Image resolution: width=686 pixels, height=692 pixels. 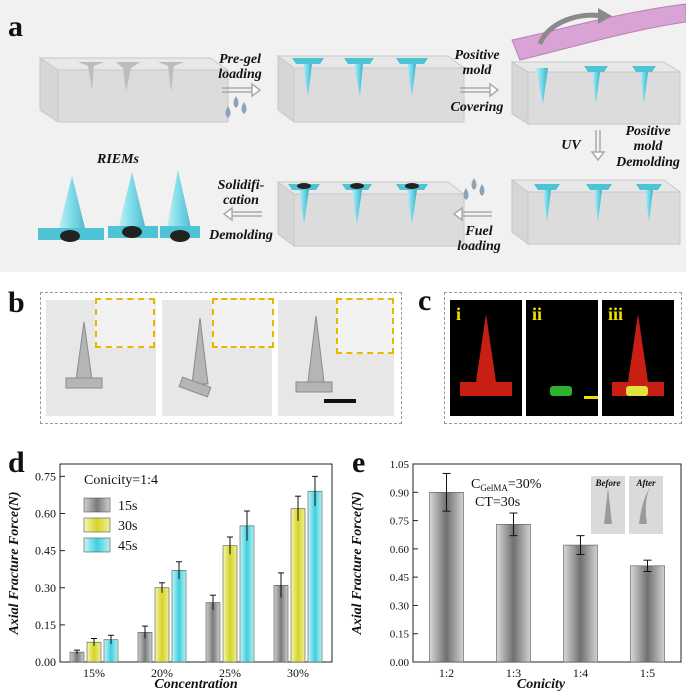 I want to click on panel-e-label: e, so click(x=359, y=462).